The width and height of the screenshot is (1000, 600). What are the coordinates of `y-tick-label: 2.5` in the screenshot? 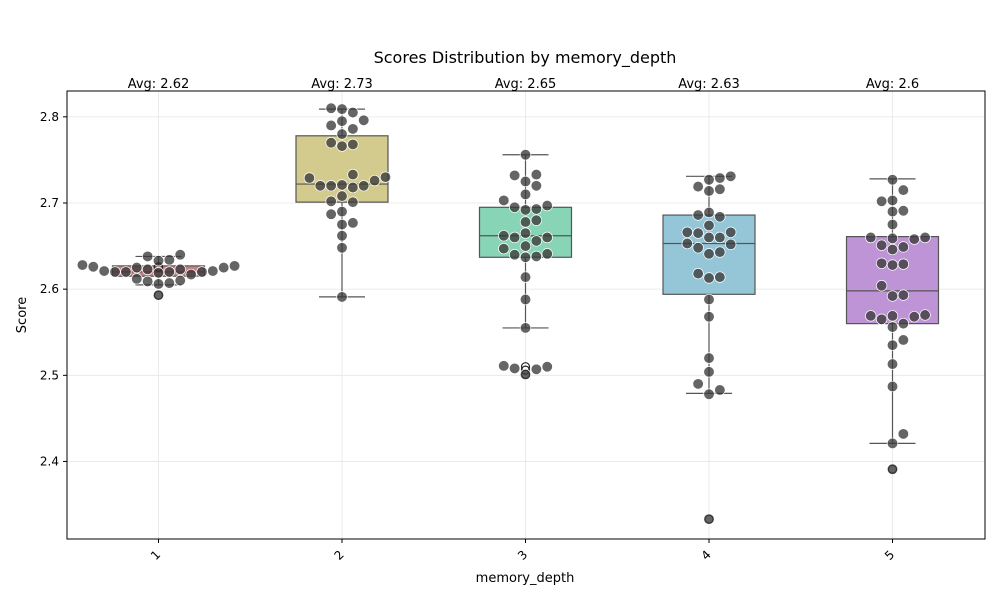 It's located at (49, 375).